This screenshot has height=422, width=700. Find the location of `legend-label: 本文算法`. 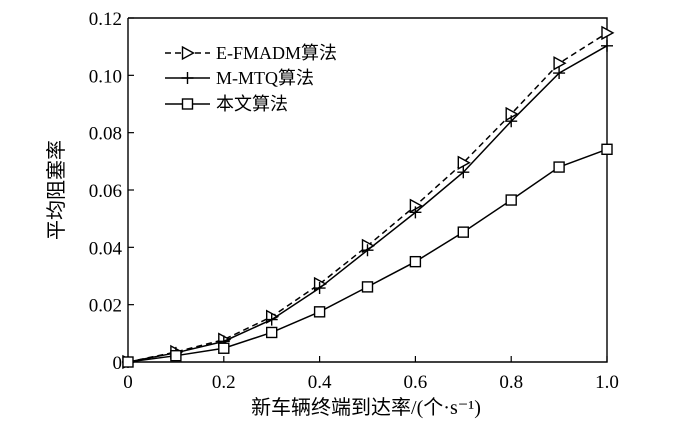

legend-label: 本文算法 is located at coordinates (252, 104).